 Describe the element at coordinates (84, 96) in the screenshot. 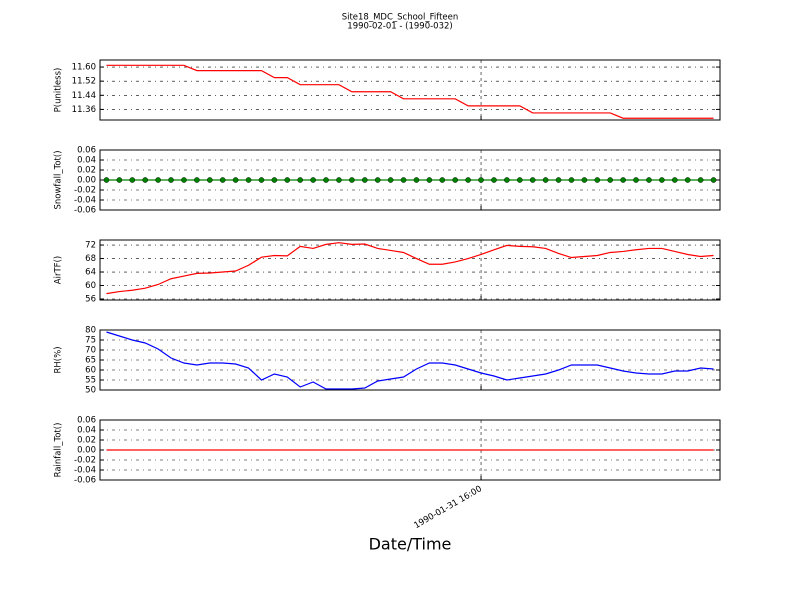

I see `y-tick-label: 11.44` at that location.